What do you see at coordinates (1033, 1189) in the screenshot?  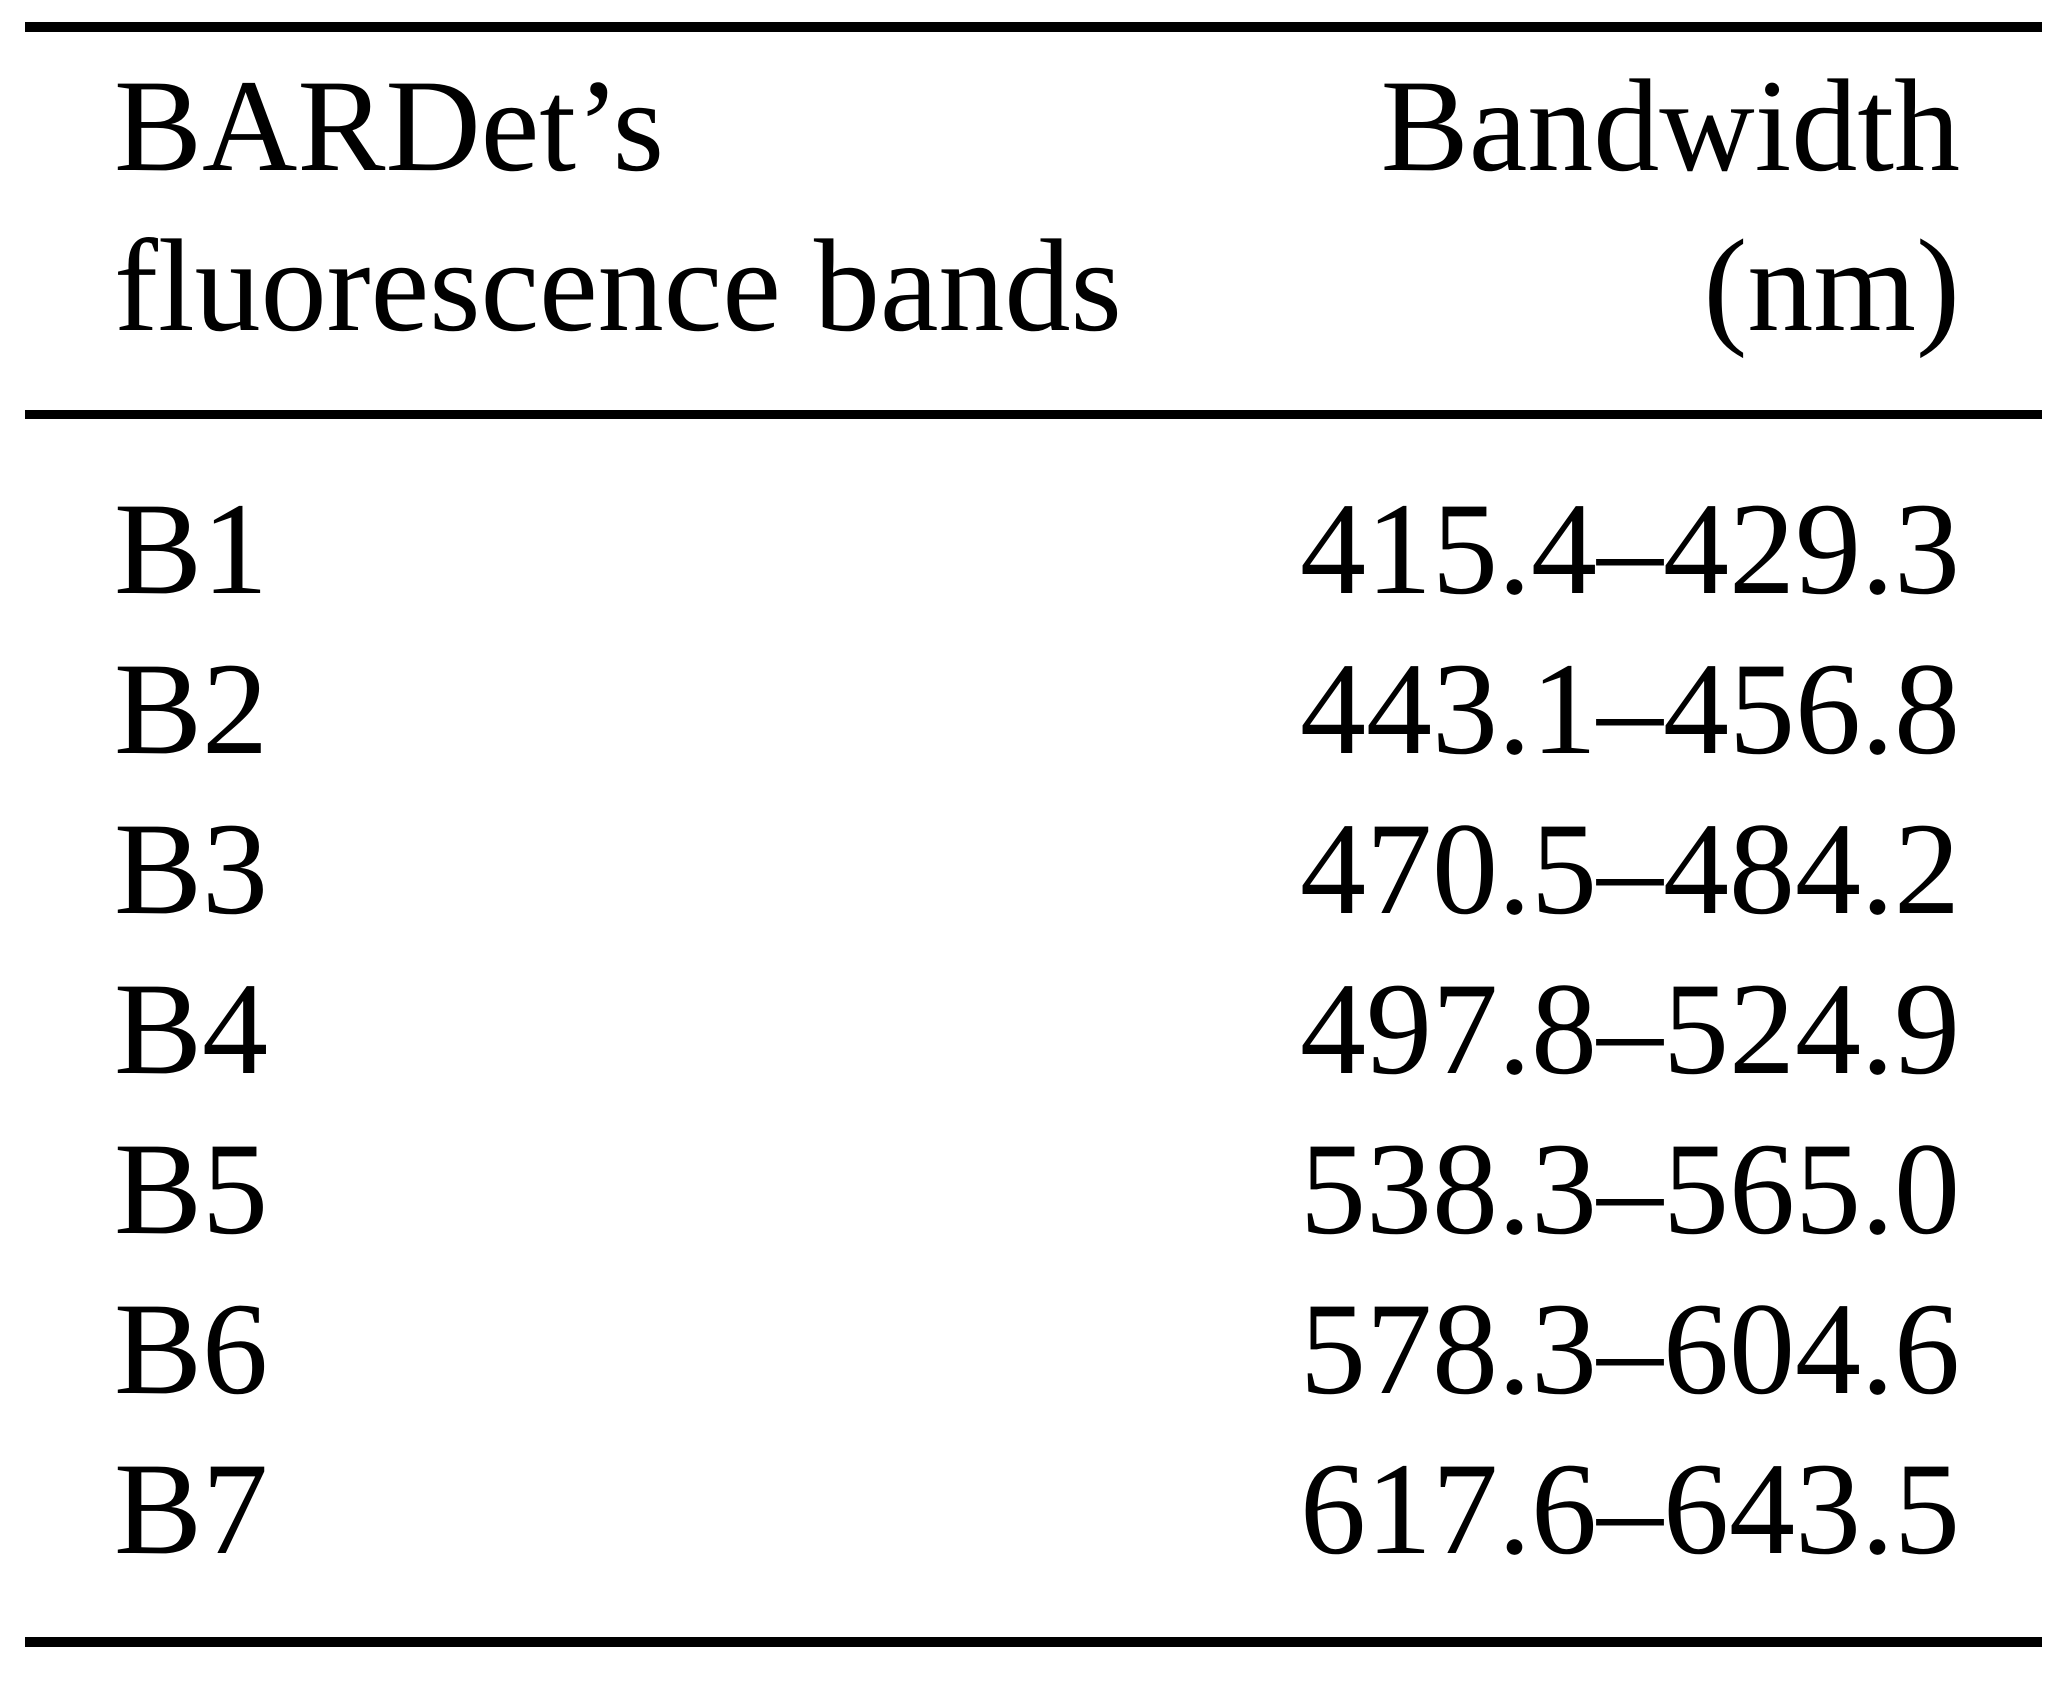 I see `table-row: B5 538.3–565.0` at bounding box center [1033, 1189].